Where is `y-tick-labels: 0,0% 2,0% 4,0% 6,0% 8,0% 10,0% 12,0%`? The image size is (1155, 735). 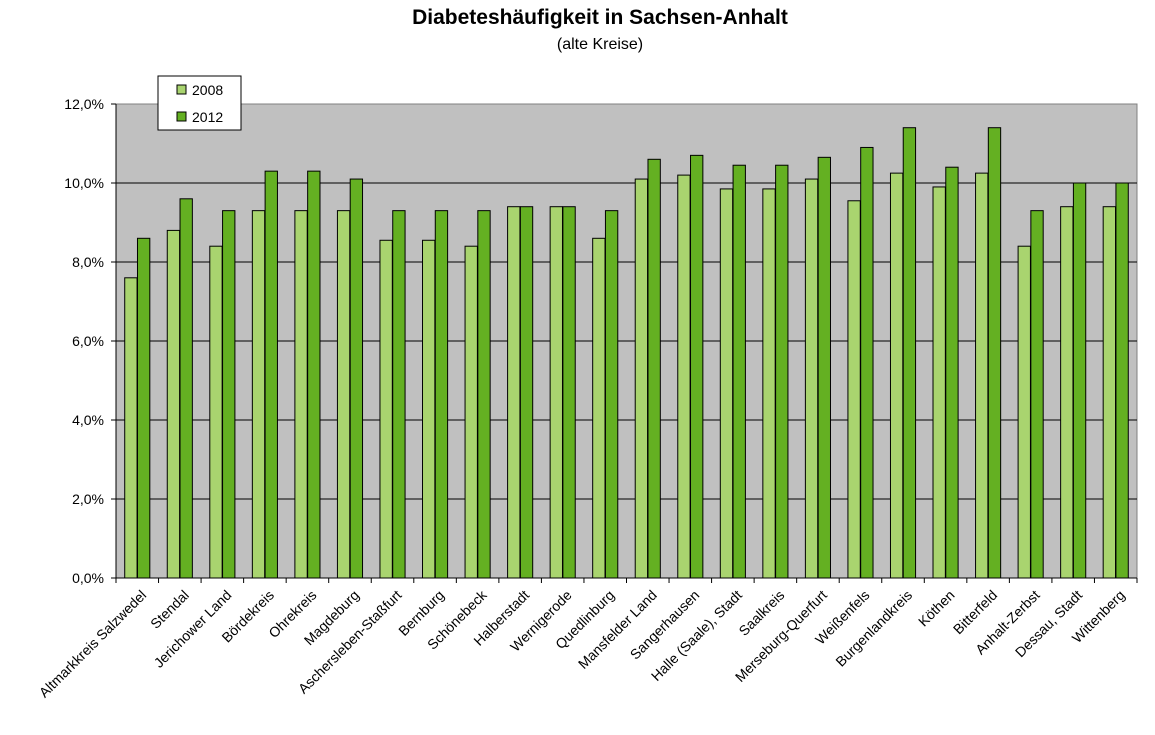
y-tick-labels: 0,0% 2,0% 4,0% 6,0% 8,0% 10,0% 12,0% is located at coordinates (84, 341).